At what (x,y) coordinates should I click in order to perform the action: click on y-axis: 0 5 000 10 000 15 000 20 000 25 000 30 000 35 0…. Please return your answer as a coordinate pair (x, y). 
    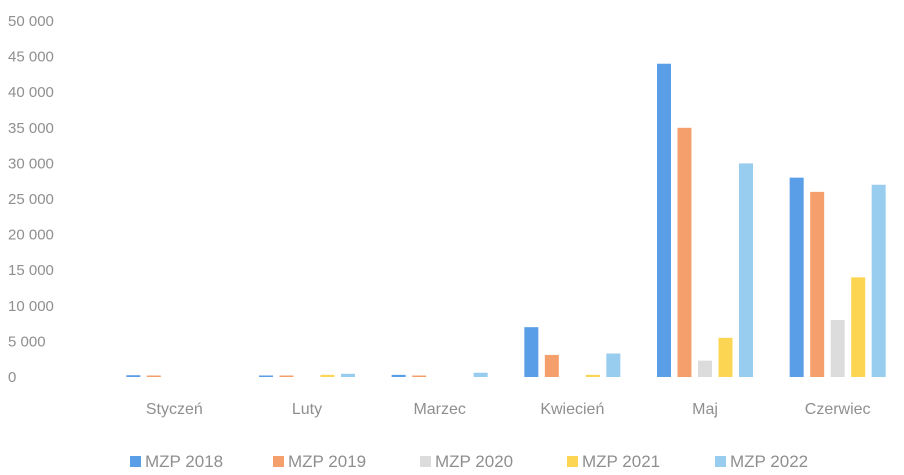
    Looking at the image, I should click on (31, 199).